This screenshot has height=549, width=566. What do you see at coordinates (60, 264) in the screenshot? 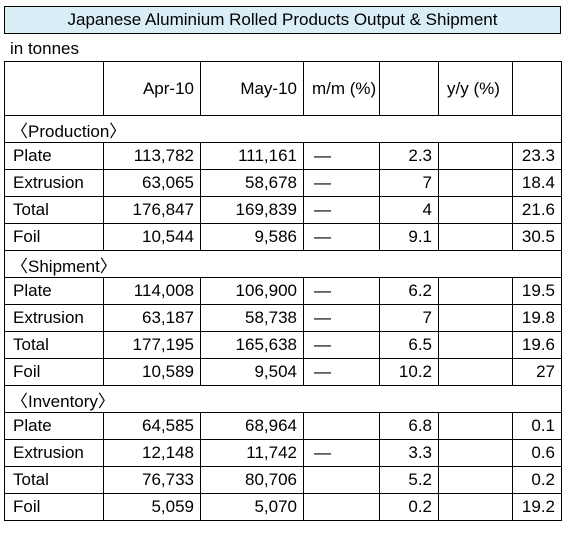
I see `section-label: 〈Shipment〉` at bounding box center [60, 264].